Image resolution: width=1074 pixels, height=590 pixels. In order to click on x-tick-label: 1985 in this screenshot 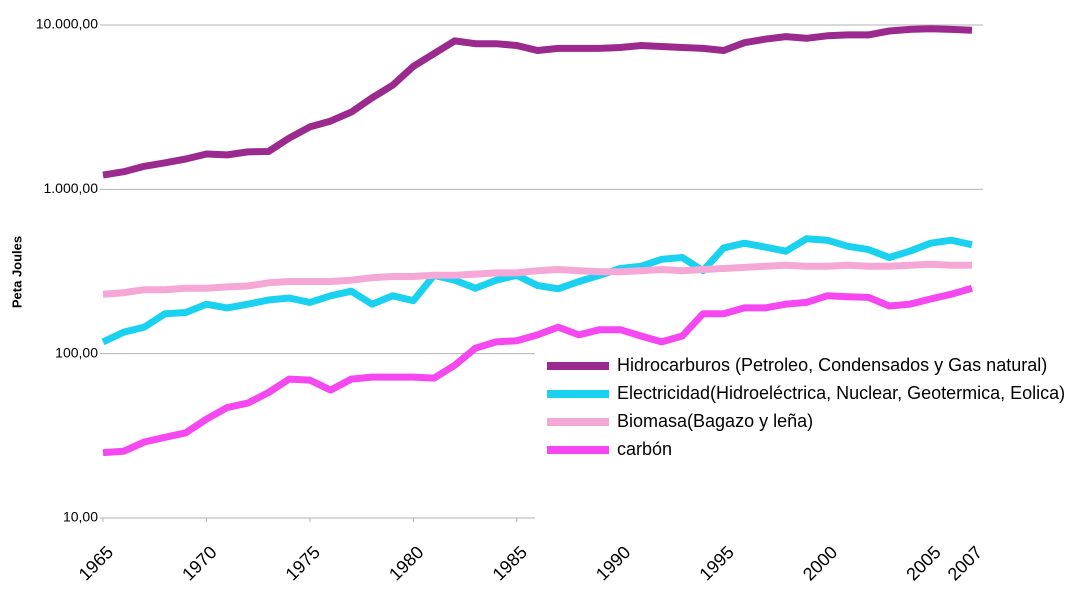, I will do `click(510, 563)`.